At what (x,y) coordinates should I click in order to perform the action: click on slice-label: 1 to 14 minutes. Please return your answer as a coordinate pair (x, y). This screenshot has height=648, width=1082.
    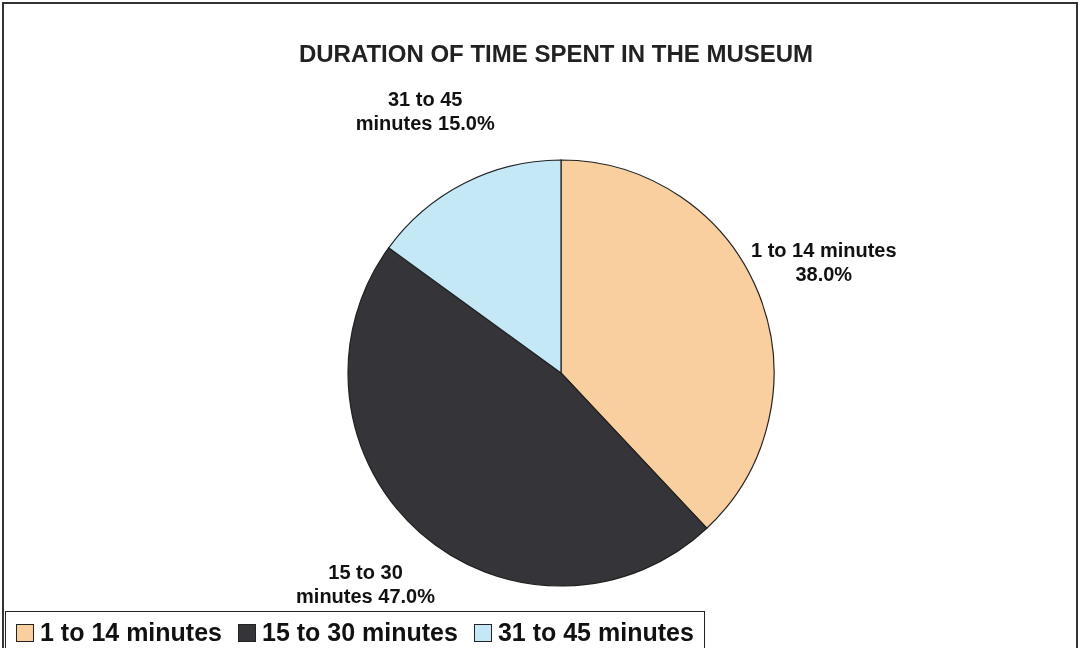
    Looking at the image, I should click on (823, 249).